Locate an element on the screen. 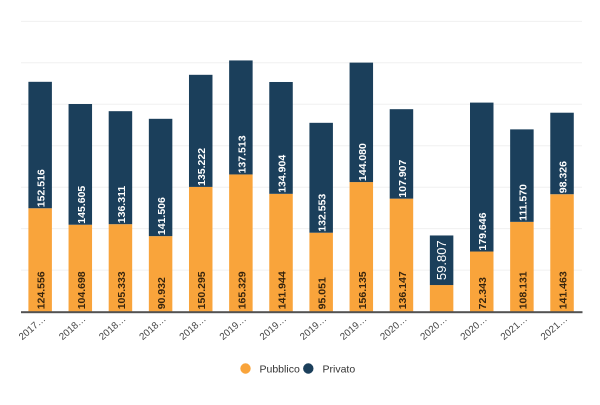 This screenshot has width=600, height=405. svg-text: 108.131 is located at coordinates (523, 290).